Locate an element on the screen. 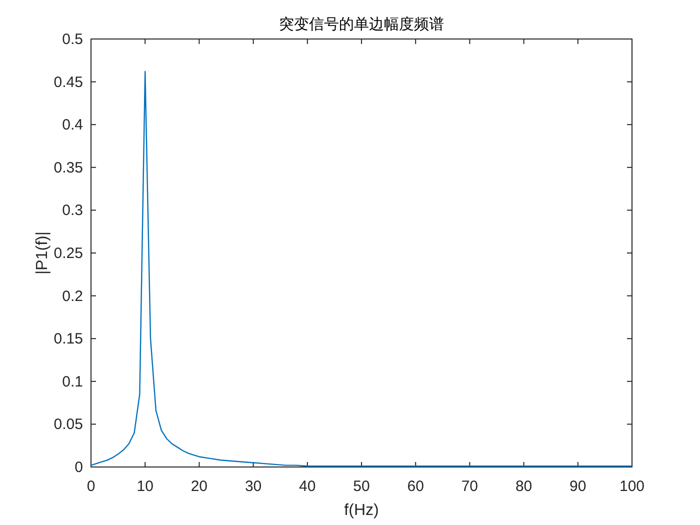 The width and height of the screenshot is (700, 525). y-tick-label: 0.2 is located at coordinates (72, 296).